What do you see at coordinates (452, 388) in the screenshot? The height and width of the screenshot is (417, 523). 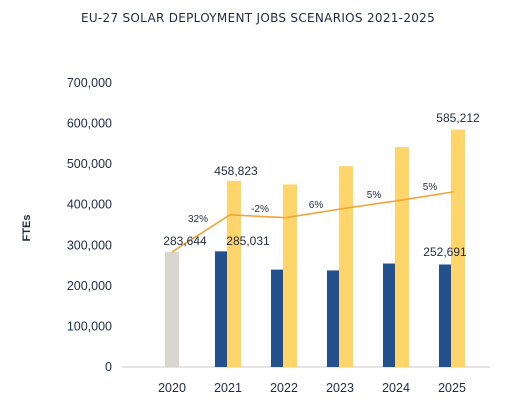 I see `x-tick-label: 2025` at bounding box center [452, 388].